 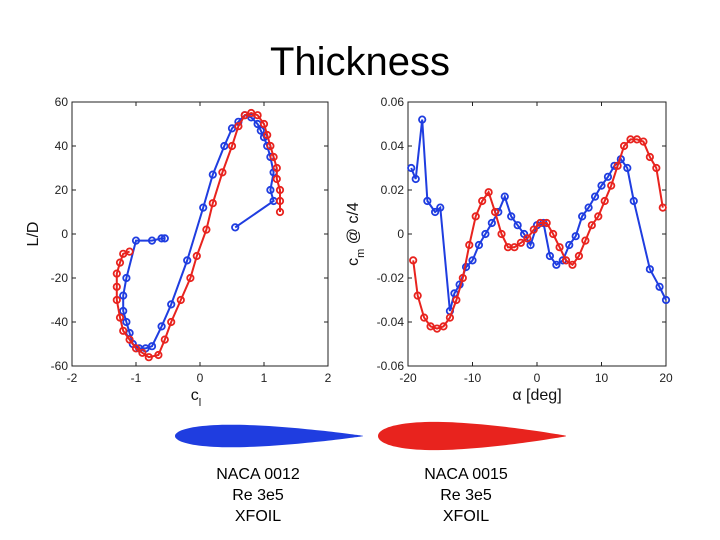 I want to click on right-ylabel-sub: m, so click(x=361, y=253).